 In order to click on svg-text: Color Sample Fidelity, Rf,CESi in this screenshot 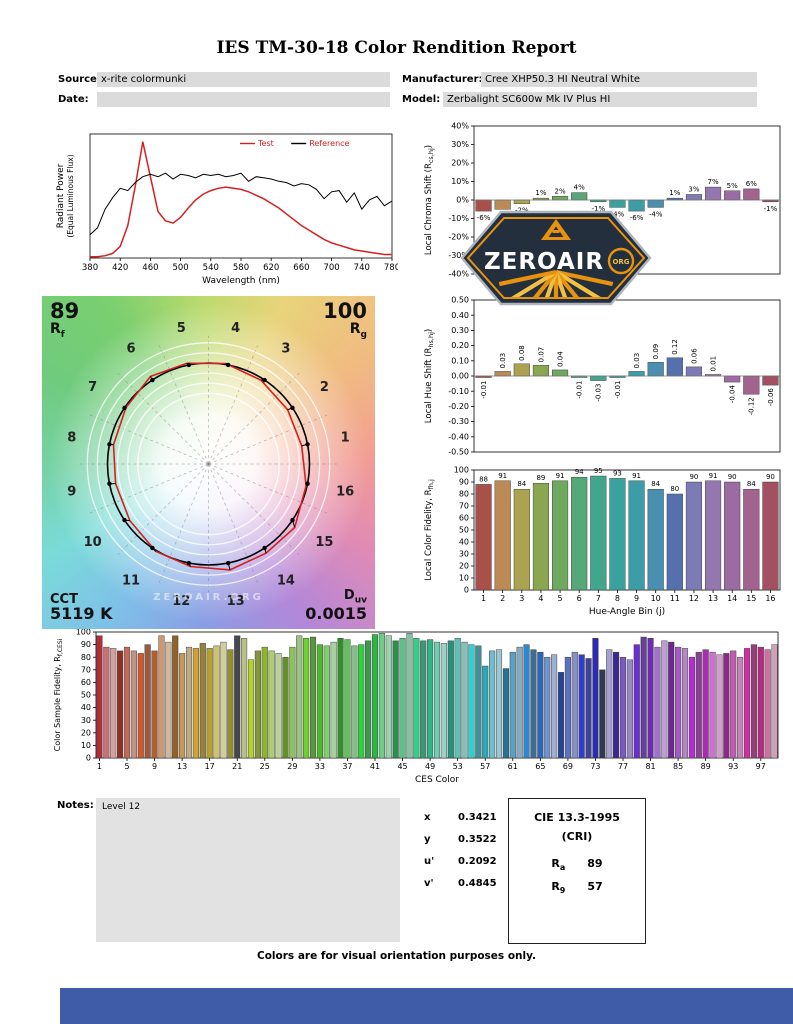, I will do `click(58, 694)`.